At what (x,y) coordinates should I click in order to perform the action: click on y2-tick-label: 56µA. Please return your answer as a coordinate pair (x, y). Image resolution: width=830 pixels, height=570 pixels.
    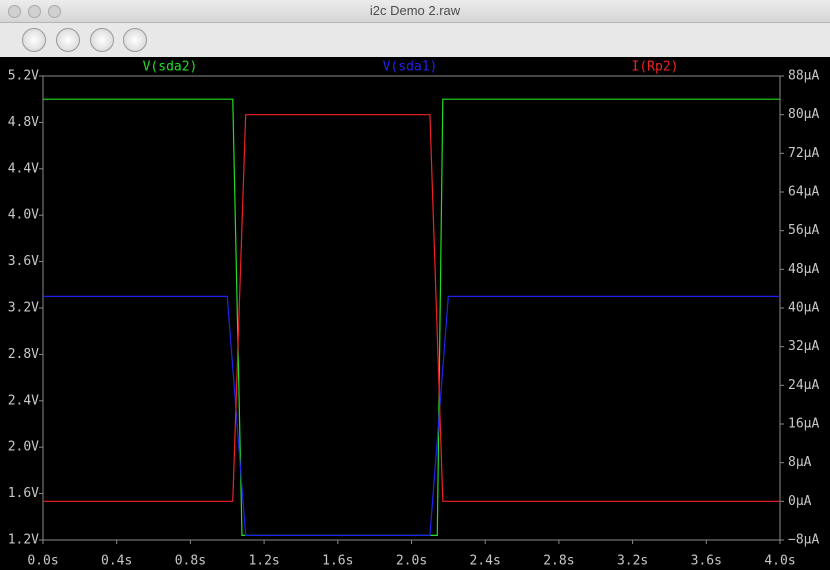
    Looking at the image, I should click on (803, 230).